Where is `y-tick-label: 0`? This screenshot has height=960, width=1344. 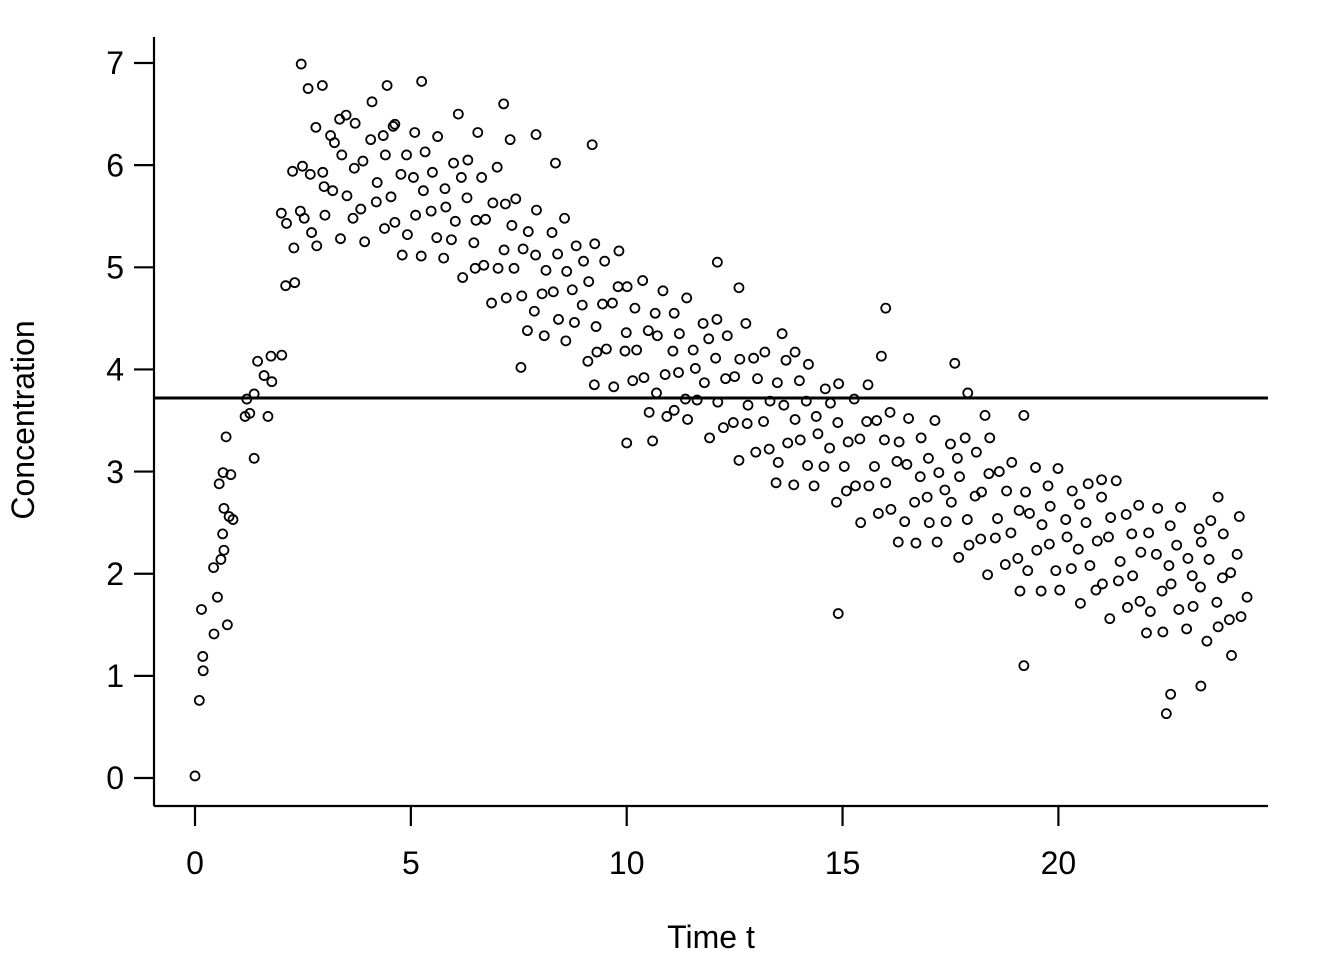 y-tick-label: 0 is located at coordinates (115, 778).